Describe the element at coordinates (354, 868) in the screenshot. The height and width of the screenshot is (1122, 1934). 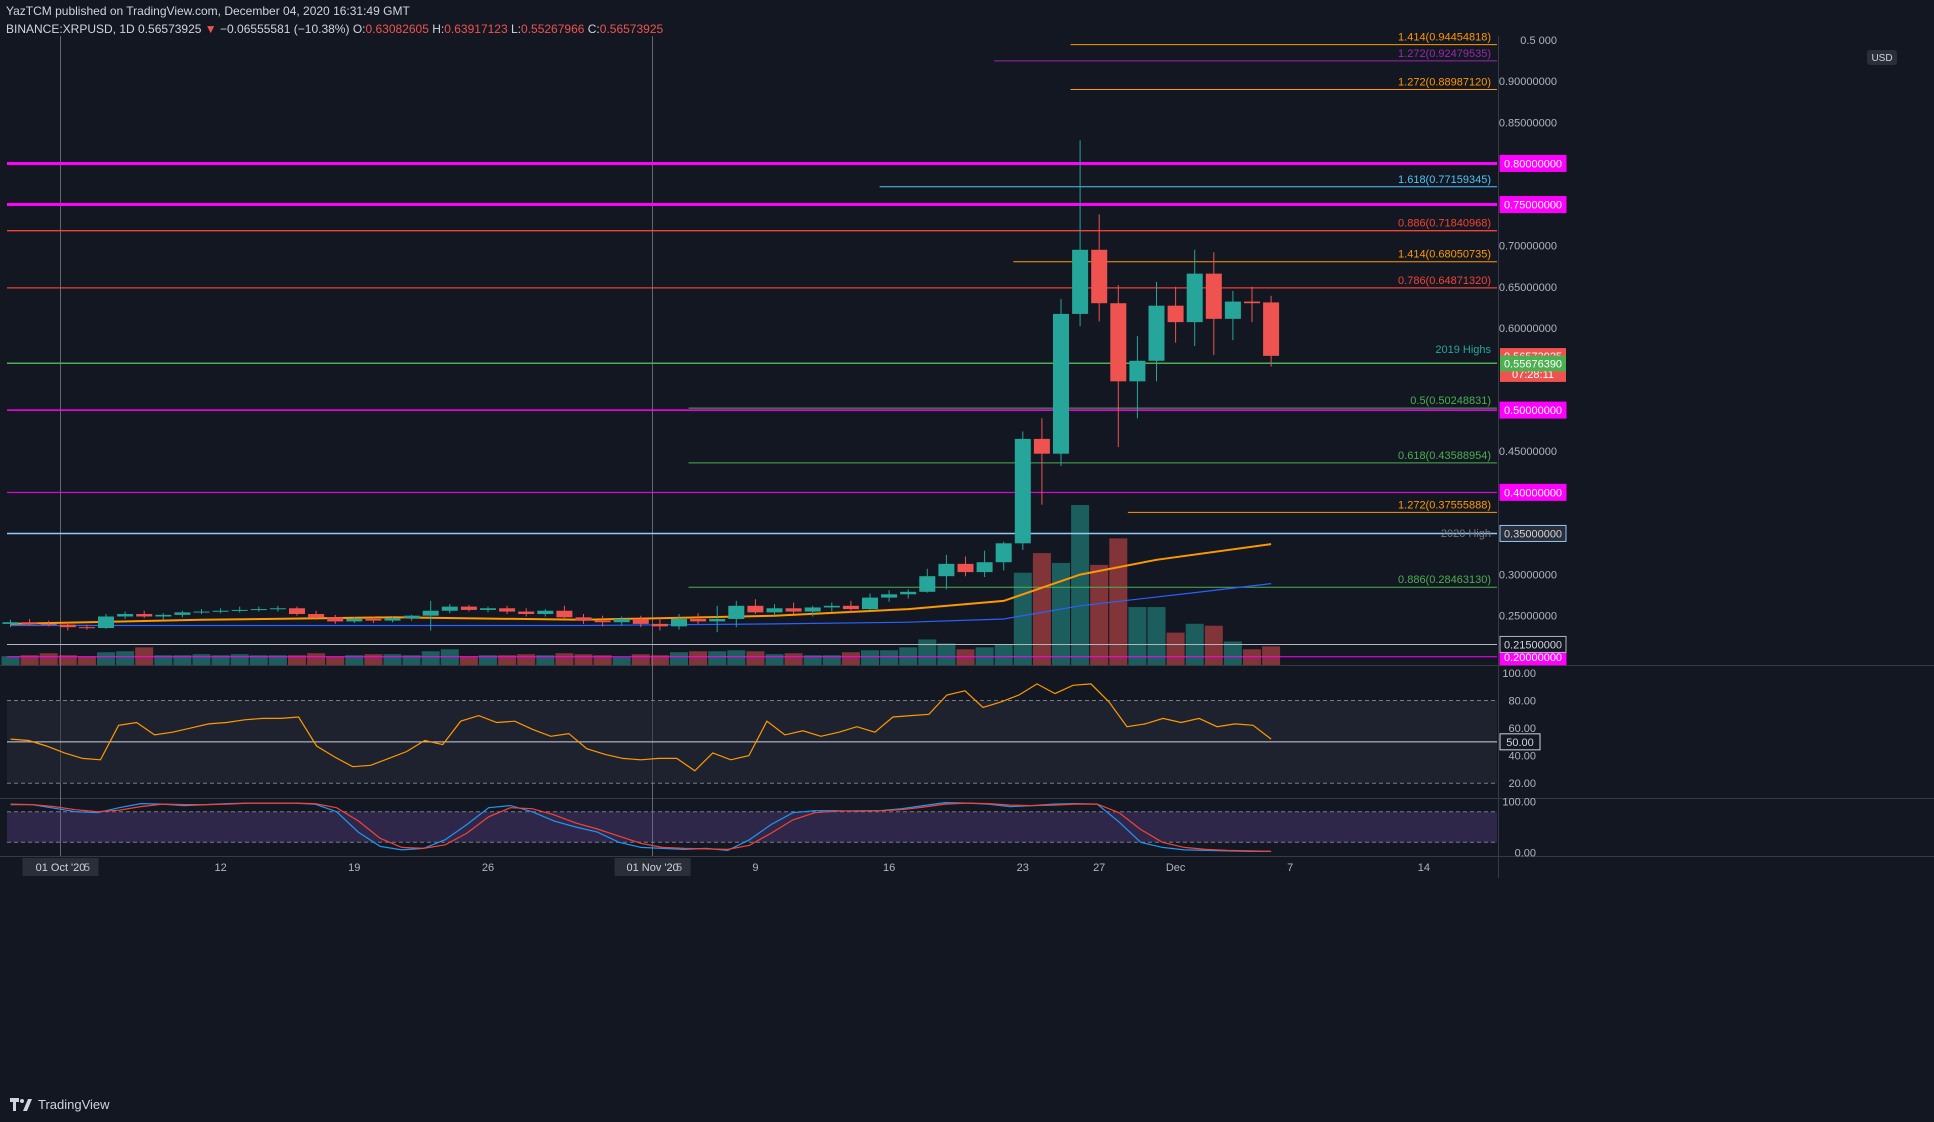
I see `time-tick-label: 19` at that location.